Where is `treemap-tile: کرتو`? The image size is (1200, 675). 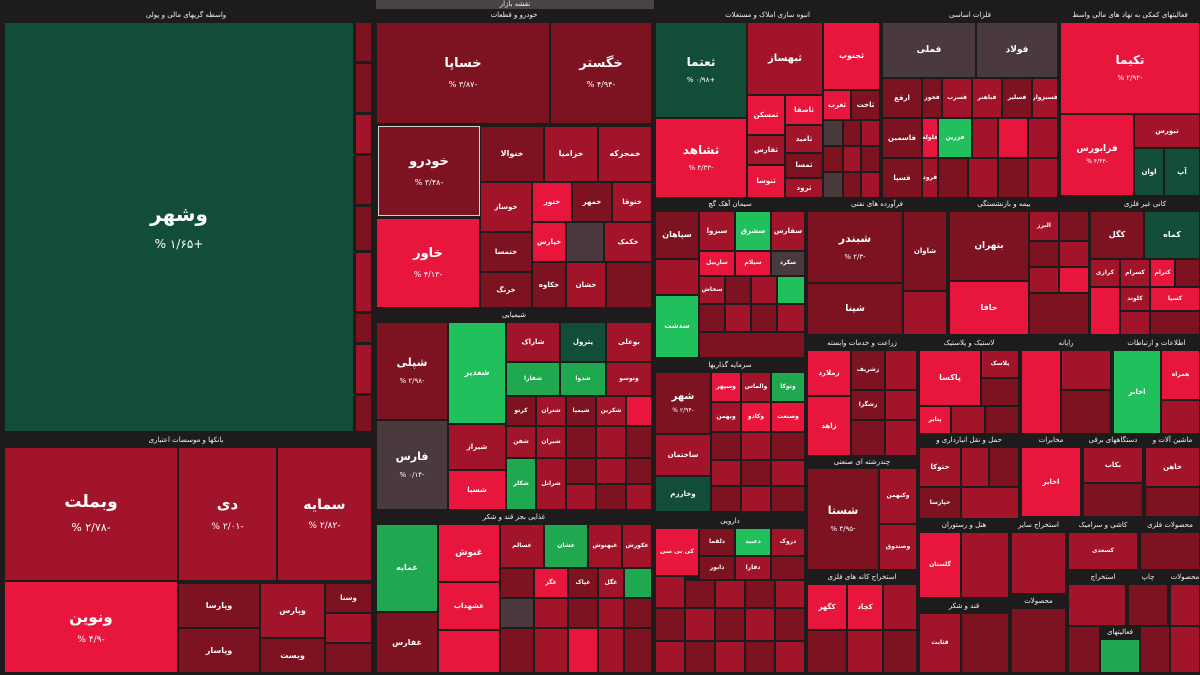 treemap-tile: کرتو is located at coordinates (521, 411).